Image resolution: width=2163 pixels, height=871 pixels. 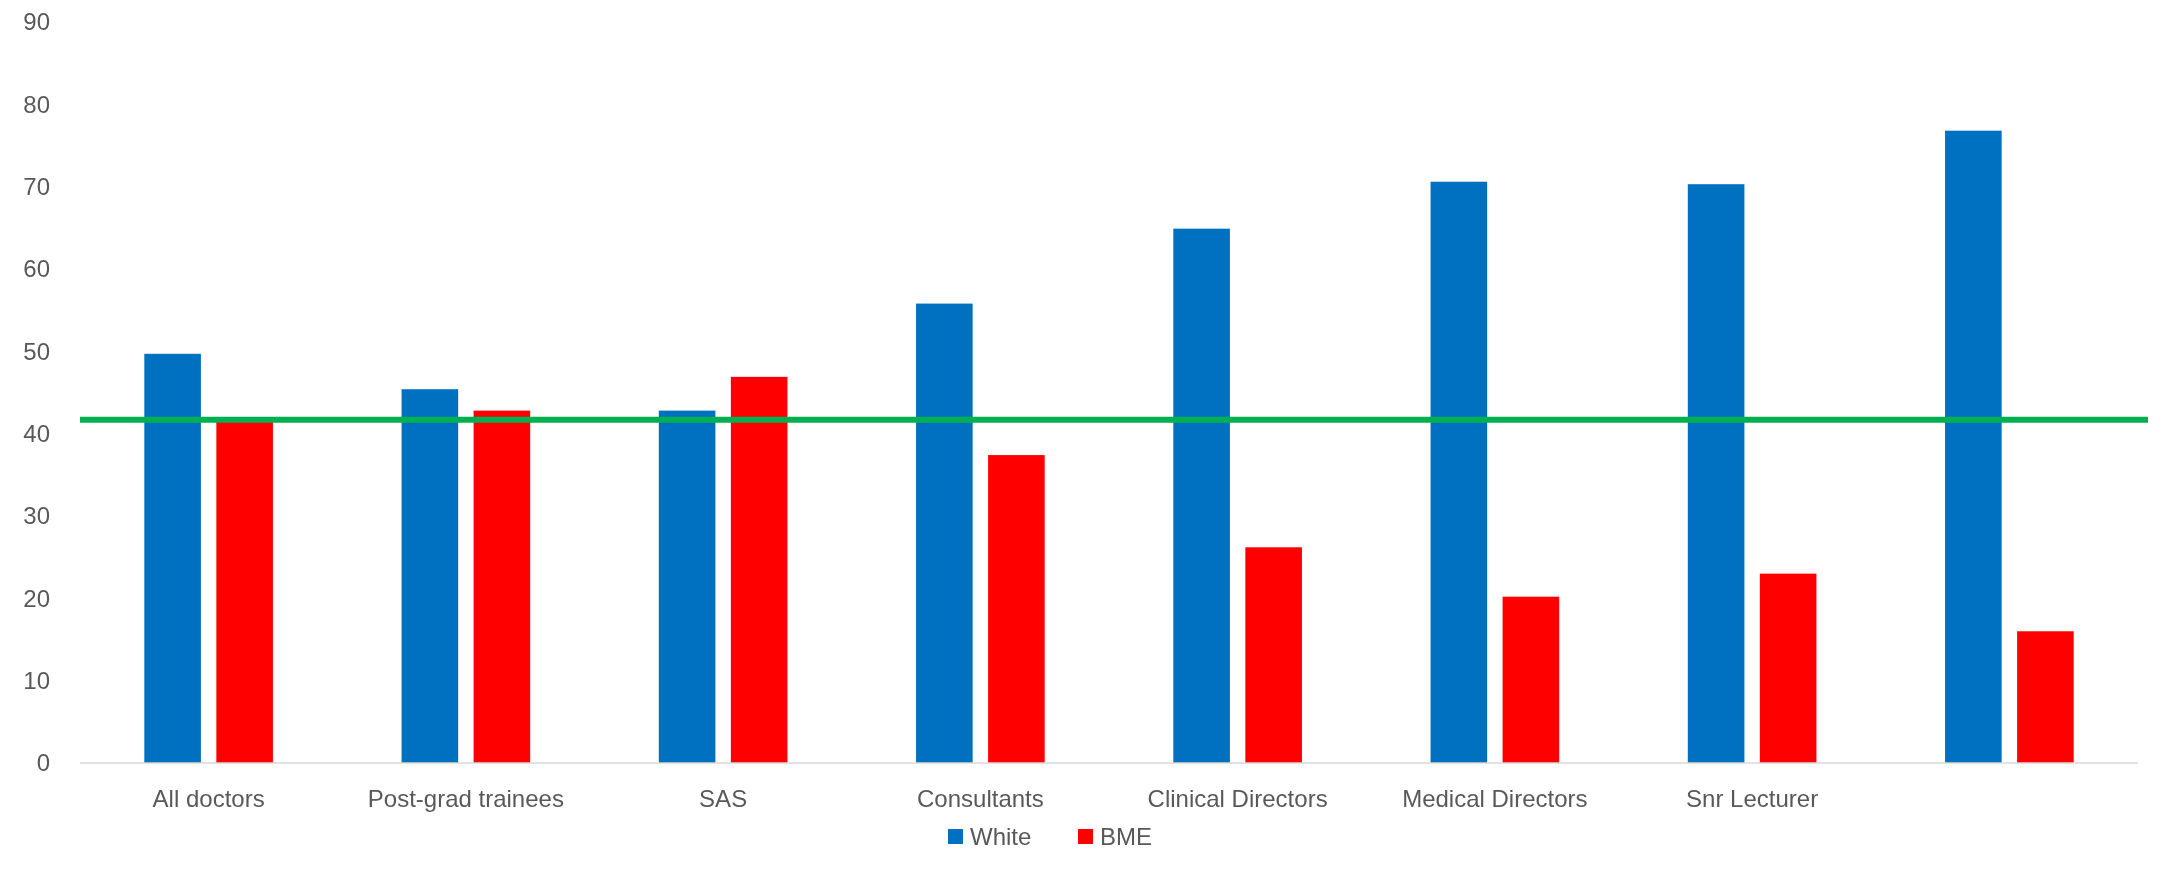 I want to click on x-tick-label: All doctors, so click(x=208, y=798).